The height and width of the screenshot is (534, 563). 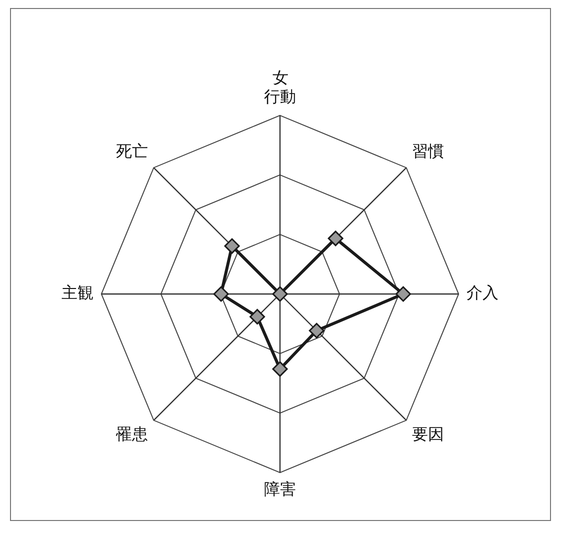 What do you see at coordinates (482, 292) in the screenshot?
I see `spoke-label: 介入` at bounding box center [482, 292].